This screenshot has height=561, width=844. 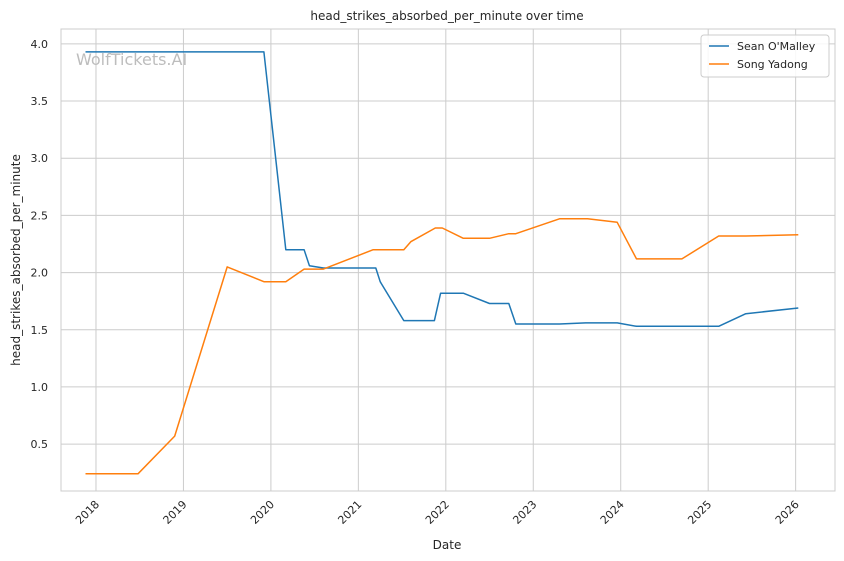 I want to click on y-tick-label: 0.5, so click(x=40, y=444).